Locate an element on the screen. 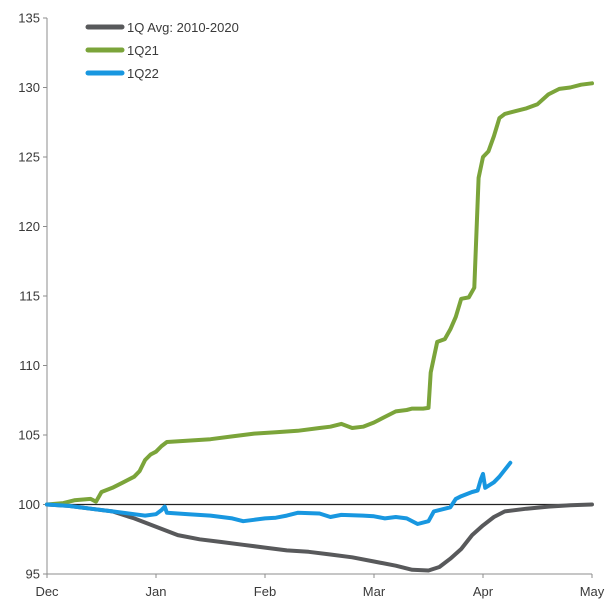 This screenshot has width=611, height=613. y-tick-label: 105 is located at coordinates (29, 435).